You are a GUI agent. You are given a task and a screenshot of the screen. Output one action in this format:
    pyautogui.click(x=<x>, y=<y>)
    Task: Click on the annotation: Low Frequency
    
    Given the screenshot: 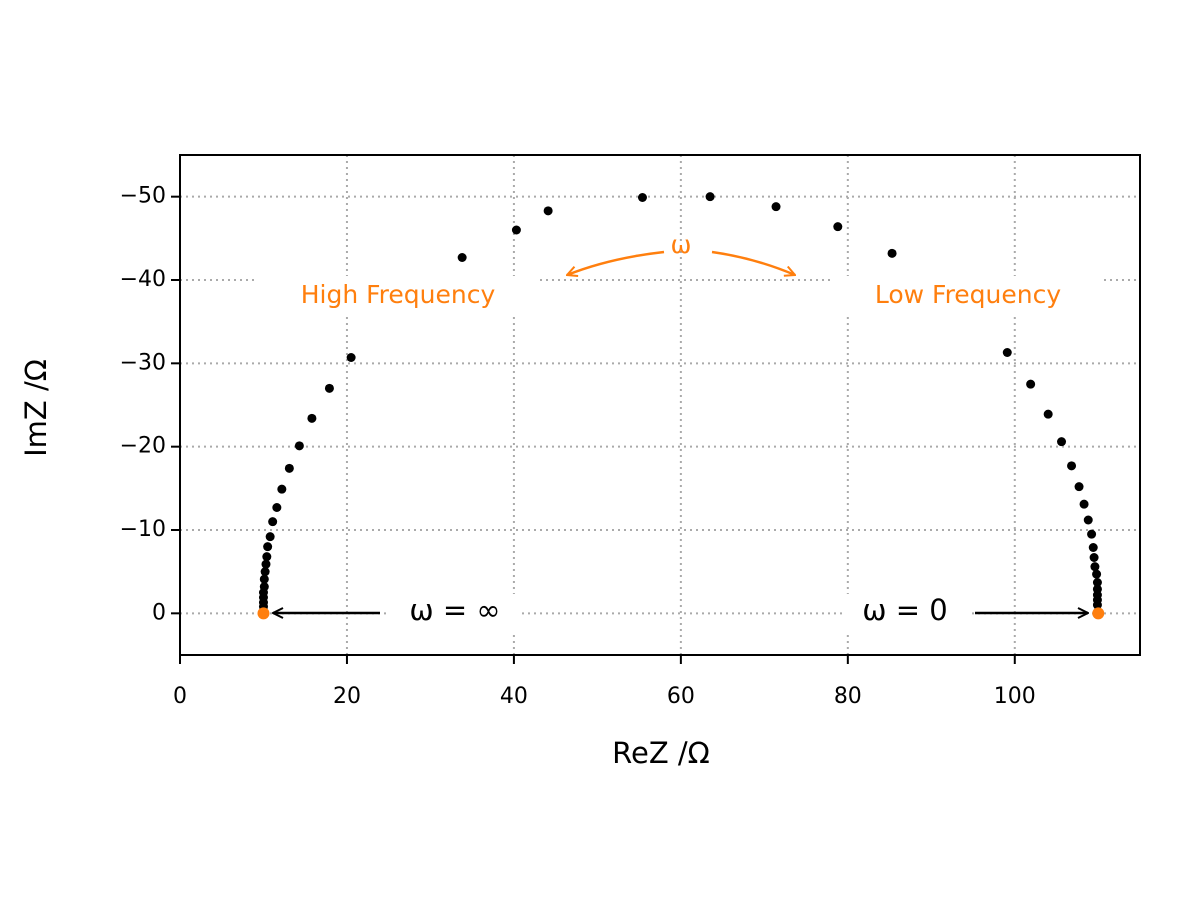 What is the action you would take?
    pyautogui.click(x=968, y=294)
    